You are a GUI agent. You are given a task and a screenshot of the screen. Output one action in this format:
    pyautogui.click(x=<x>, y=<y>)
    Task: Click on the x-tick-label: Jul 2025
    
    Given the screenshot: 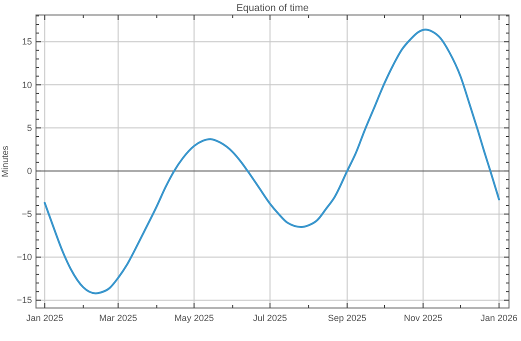 What is the action you would take?
    pyautogui.click(x=270, y=318)
    